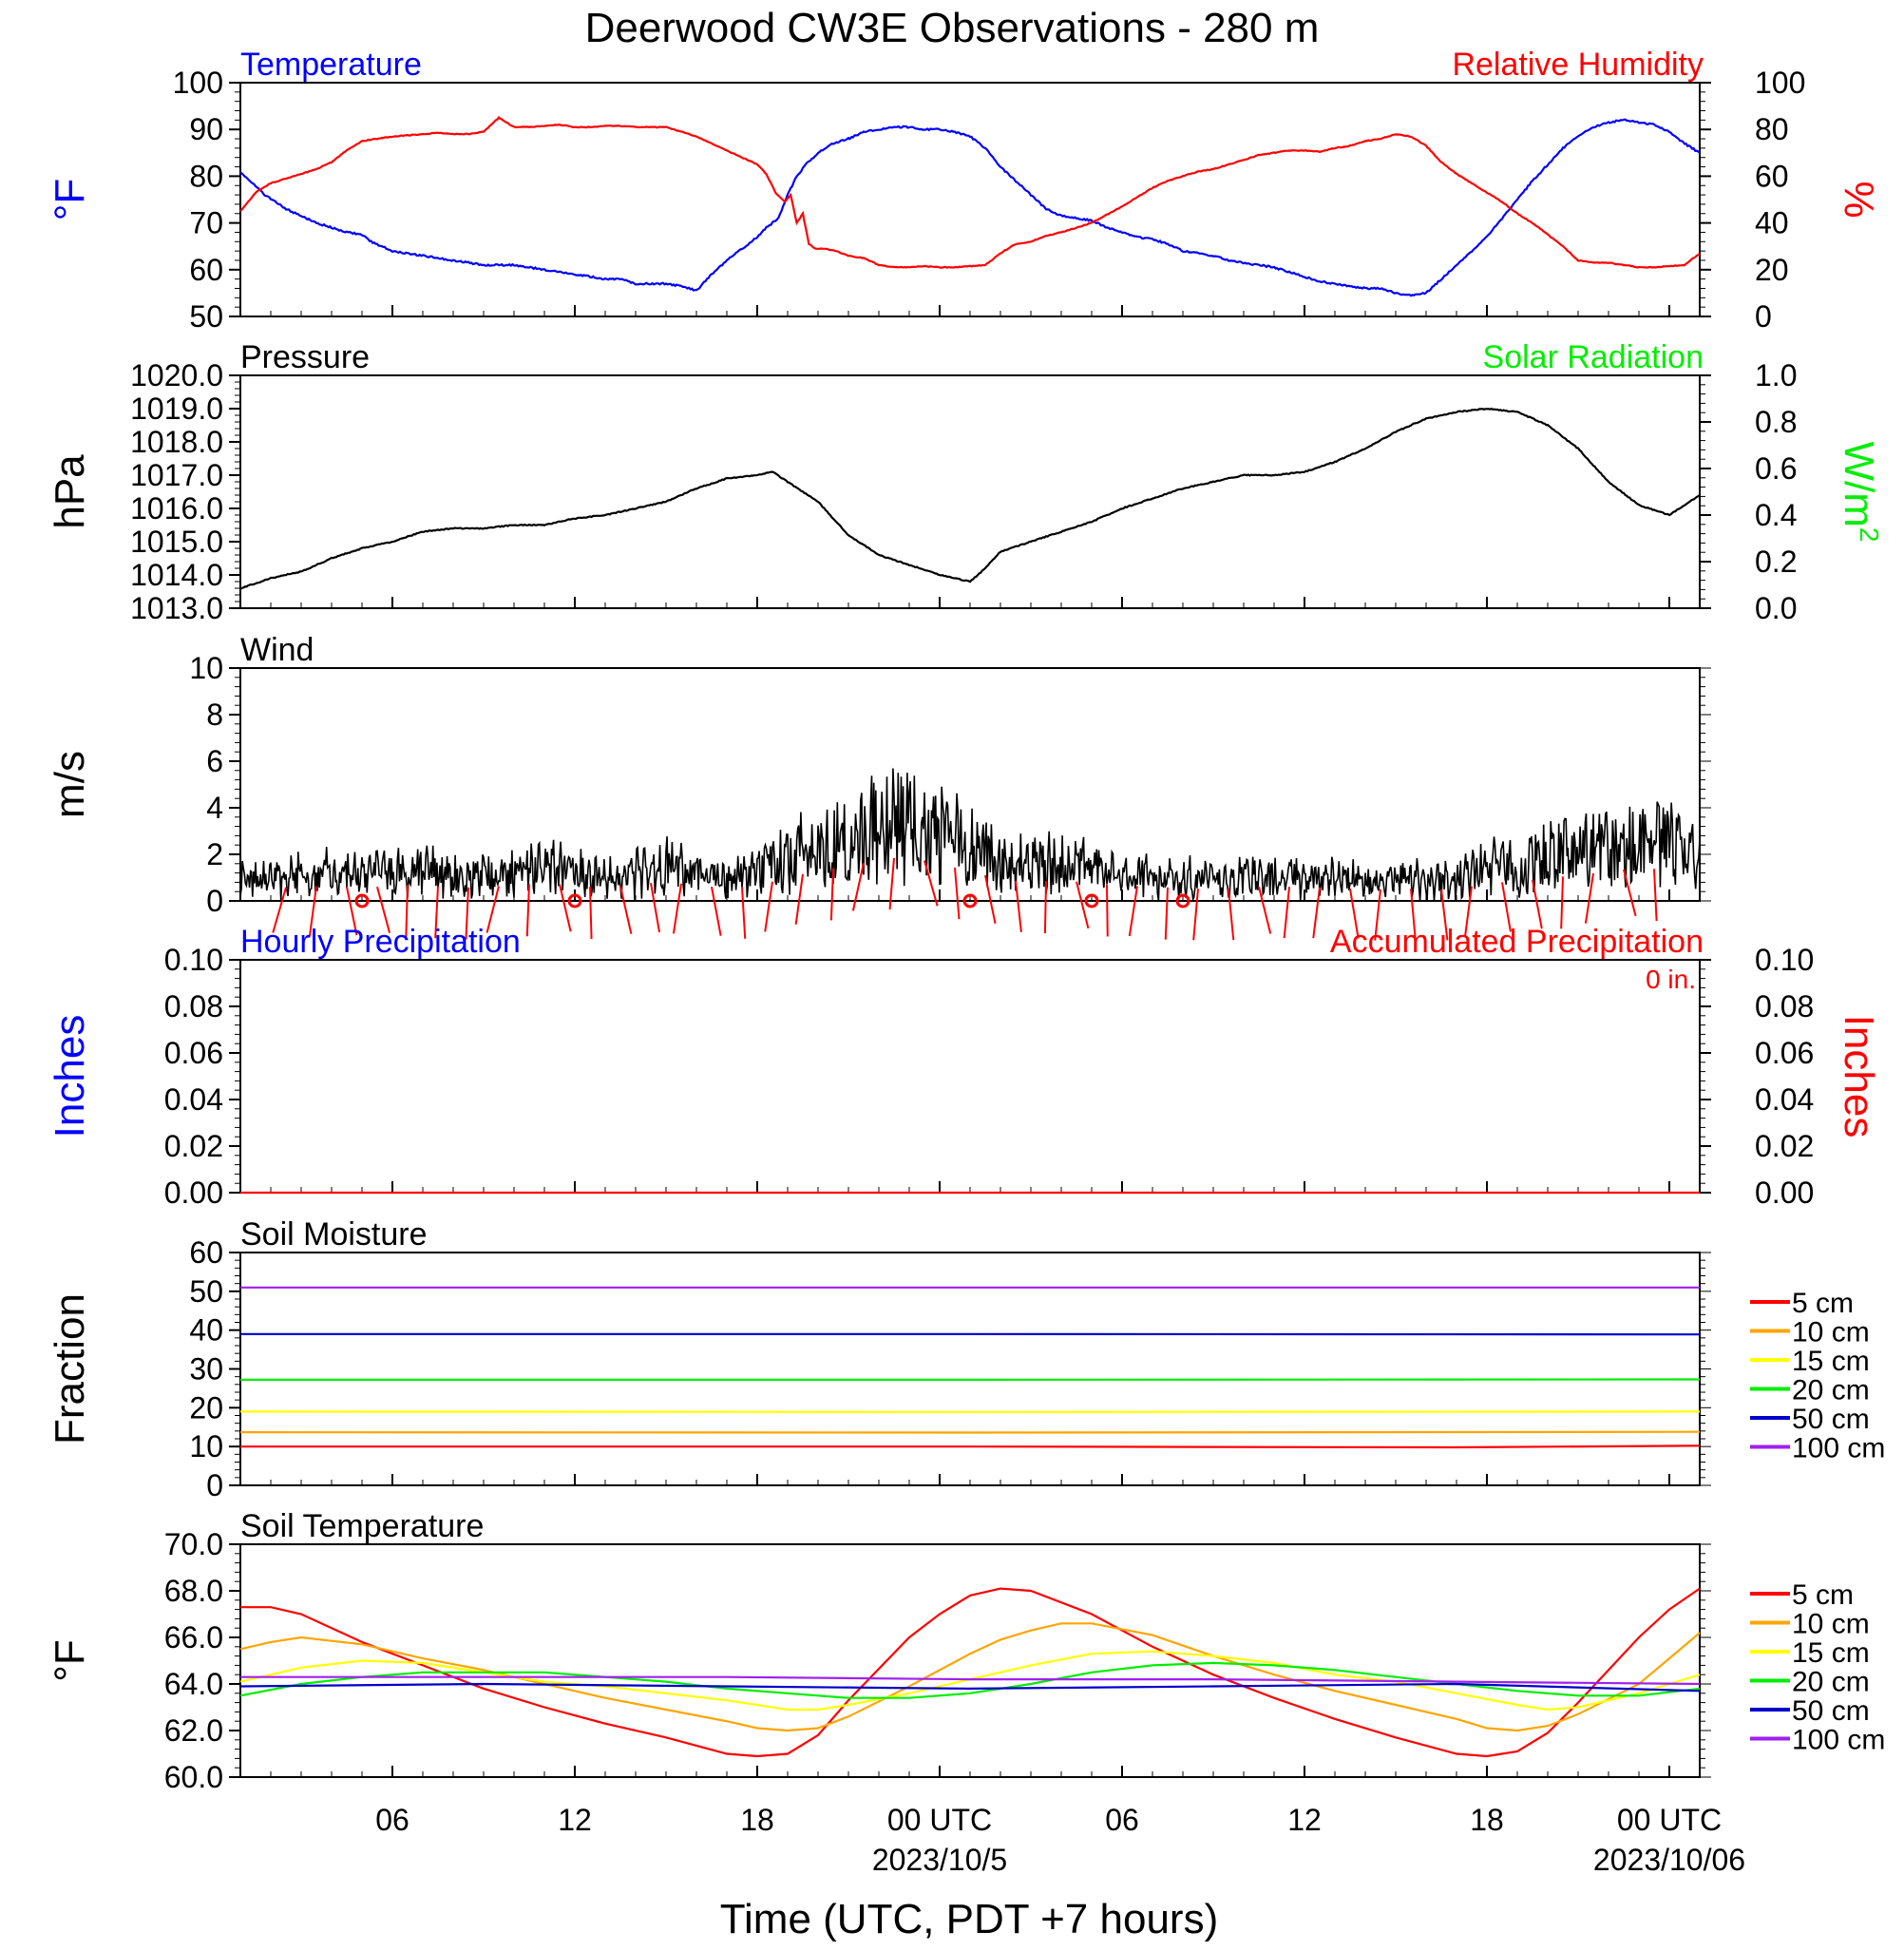 This screenshot has height=1951, width=1904. Describe the element at coordinates (193, 960) in the screenshot. I see `y-tick-label: 0.10` at that location.